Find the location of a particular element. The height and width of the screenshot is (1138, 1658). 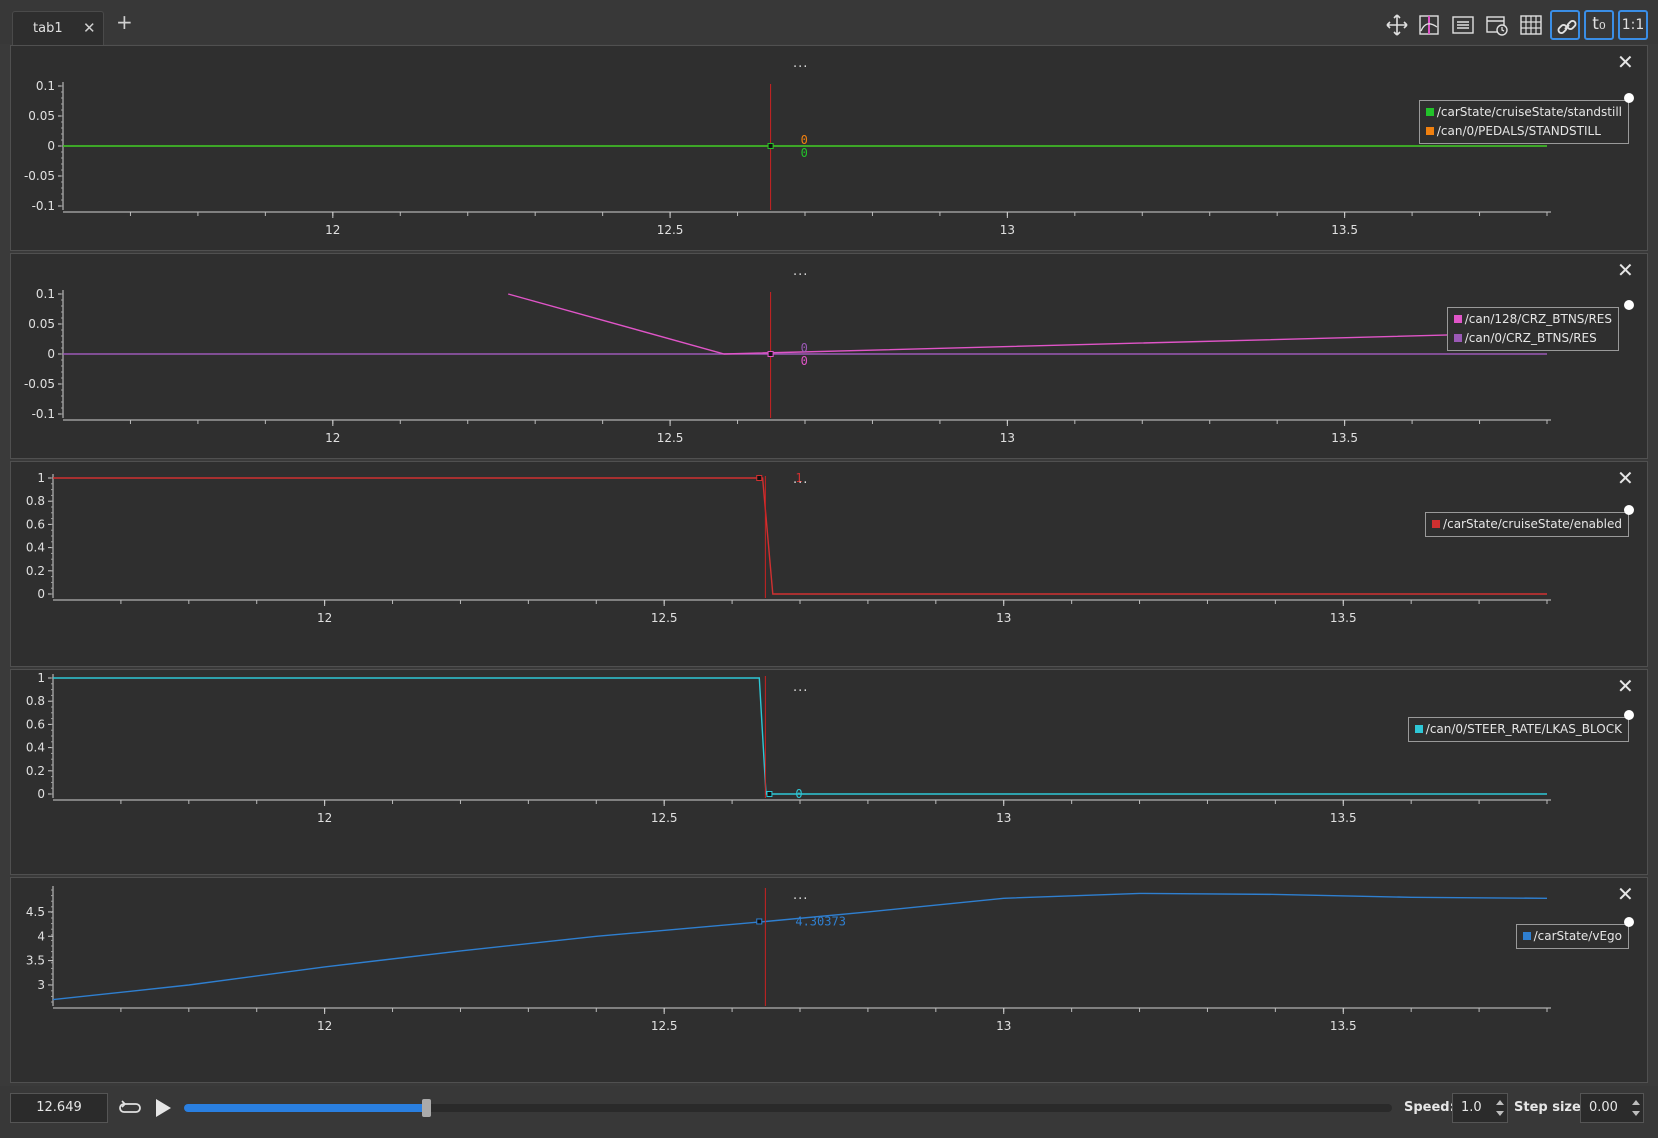

legend-label: /carState/cruiseState/enabled is located at coordinates (1532, 524).